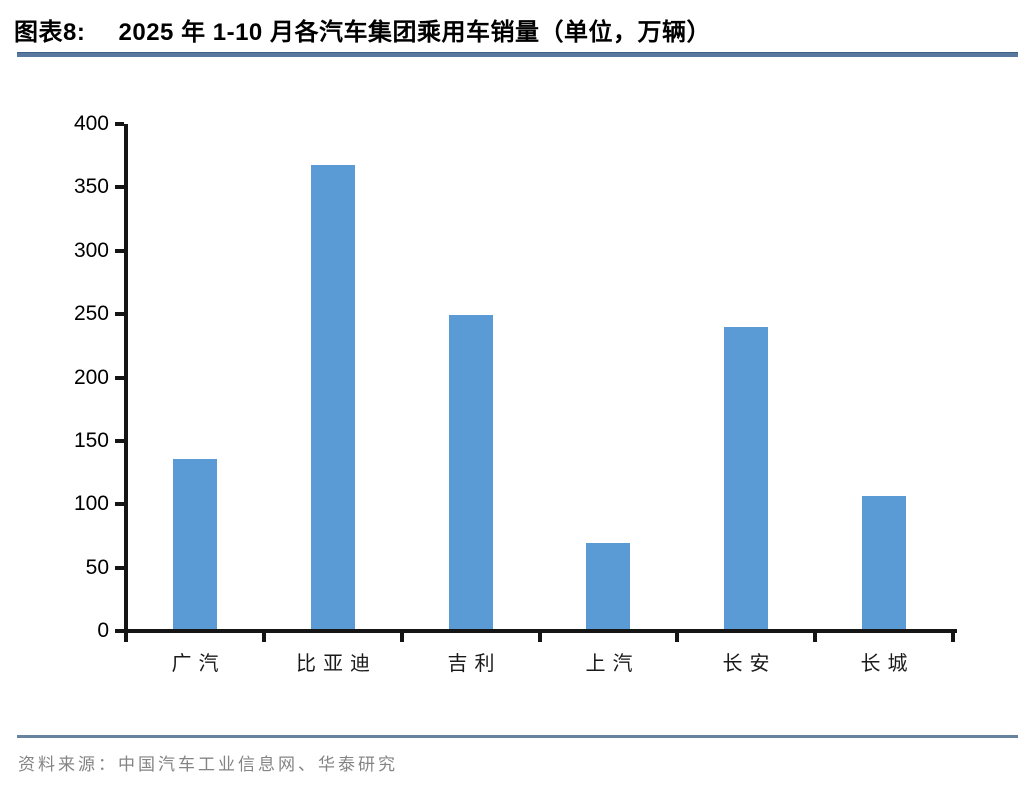  What do you see at coordinates (336, 664) in the screenshot?
I see `x-category-label: 比亚迪` at bounding box center [336, 664].